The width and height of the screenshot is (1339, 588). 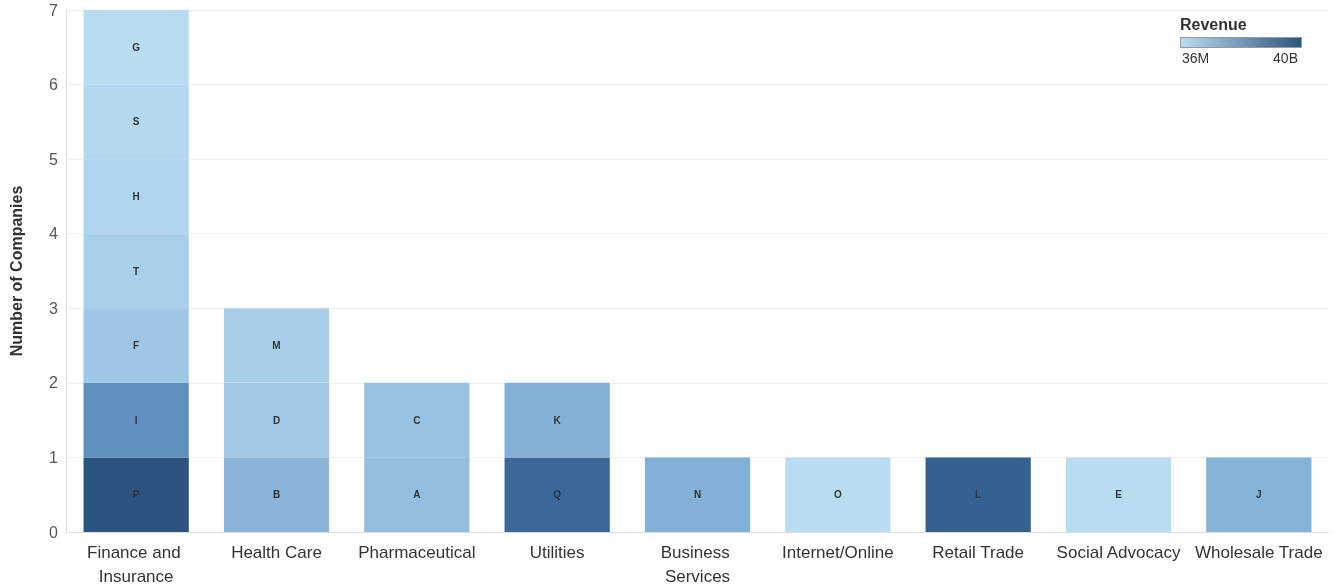 I want to click on data-label: E, so click(x=1119, y=495).